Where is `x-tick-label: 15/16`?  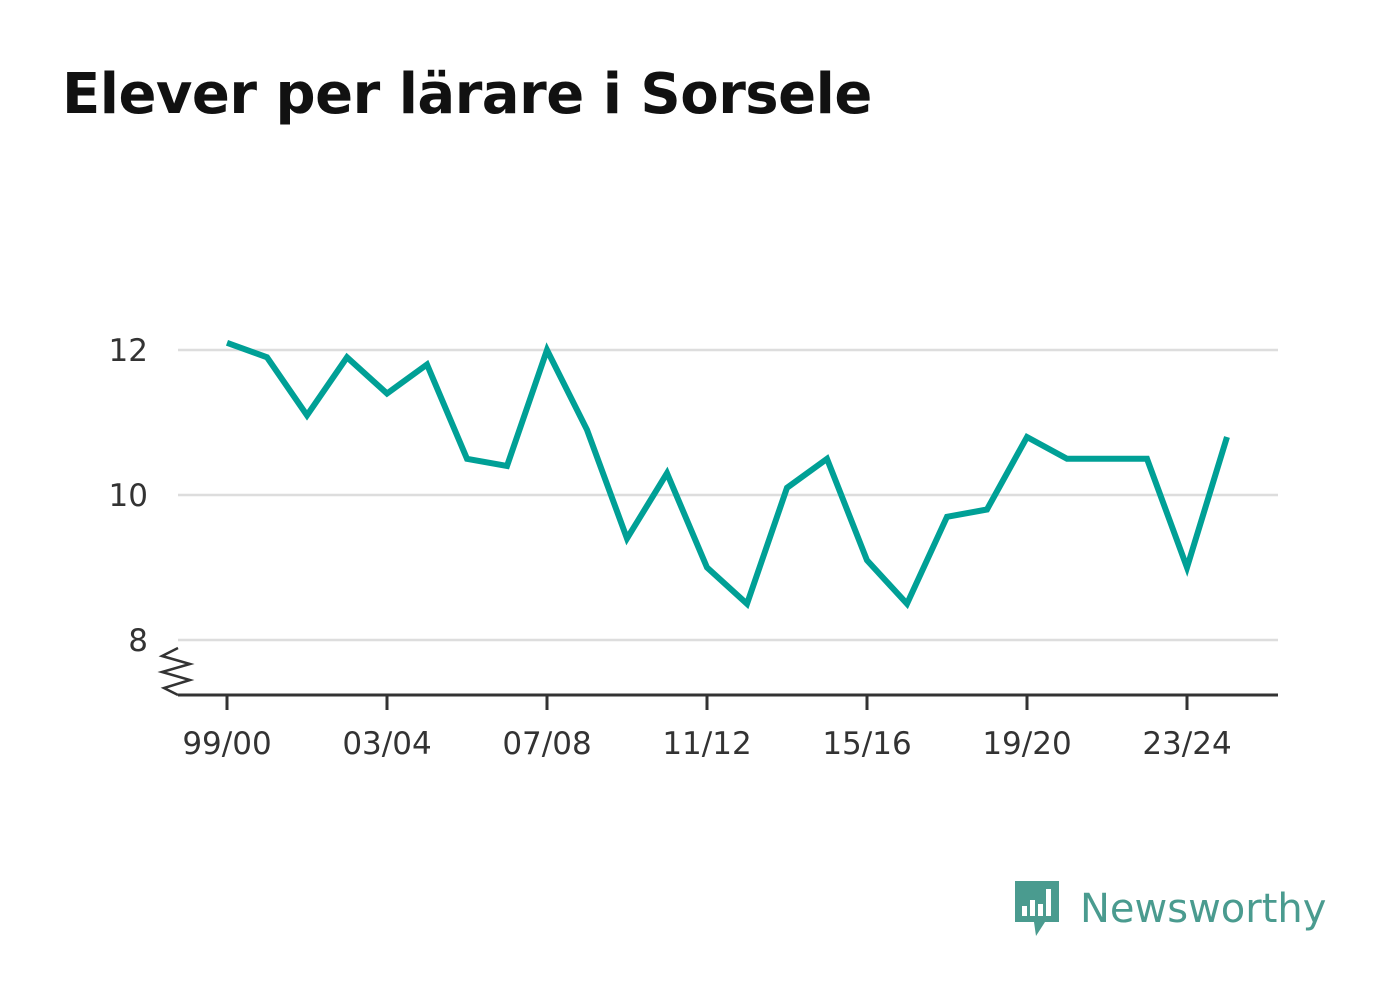 x-tick-label: 15/16 is located at coordinates (866, 744).